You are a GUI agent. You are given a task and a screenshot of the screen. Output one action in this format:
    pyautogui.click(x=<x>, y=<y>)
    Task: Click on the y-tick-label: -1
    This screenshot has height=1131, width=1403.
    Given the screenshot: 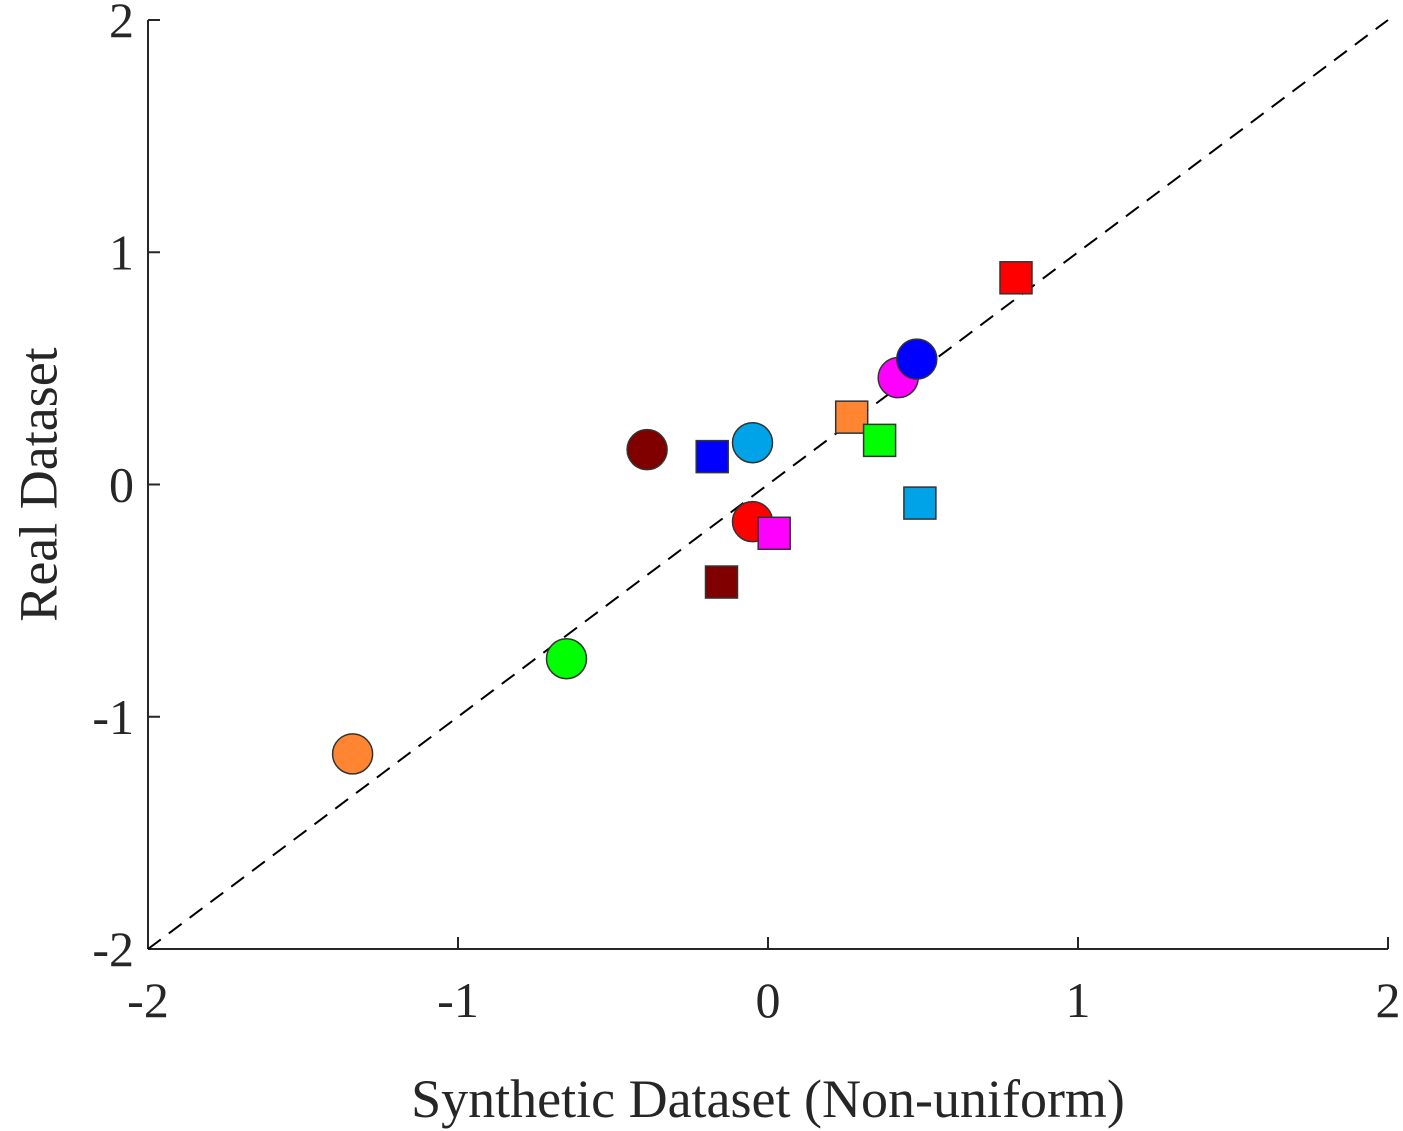 What is the action you would take?
    pyautogui.click(x=113, y=717)
    